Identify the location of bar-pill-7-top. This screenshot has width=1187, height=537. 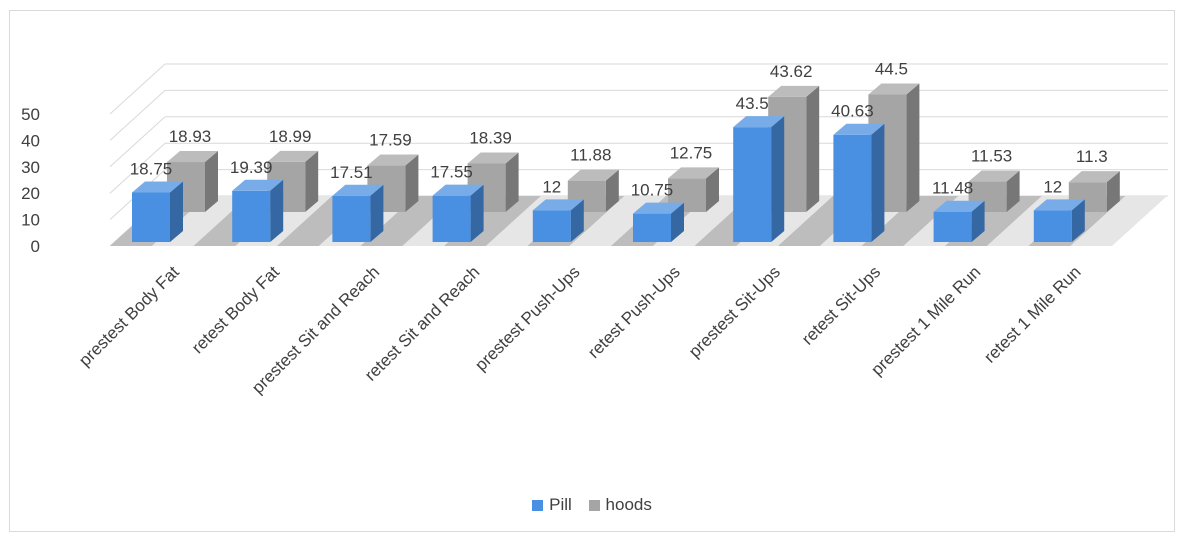
(859, 129).